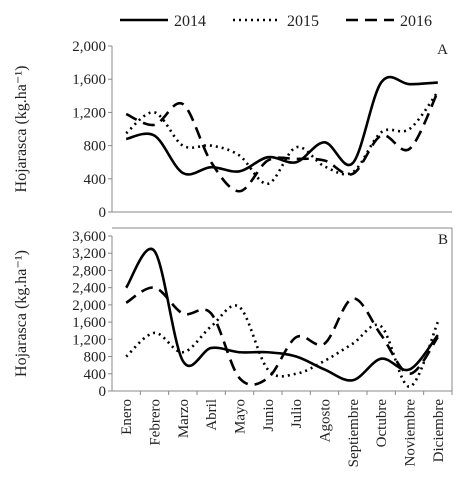 The image size is (467, 502). What do you see at coordinates (326, 420) in the screenshot?
I see `x-tick-label: Agosto` at bounding box center [326, 420].